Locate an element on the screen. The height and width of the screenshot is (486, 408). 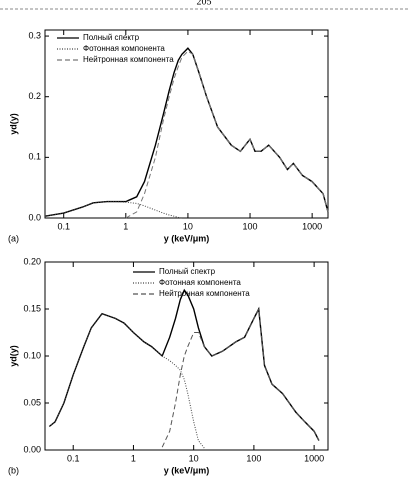
y-tick-label: 0.20 is located at coordinates (32, 261).